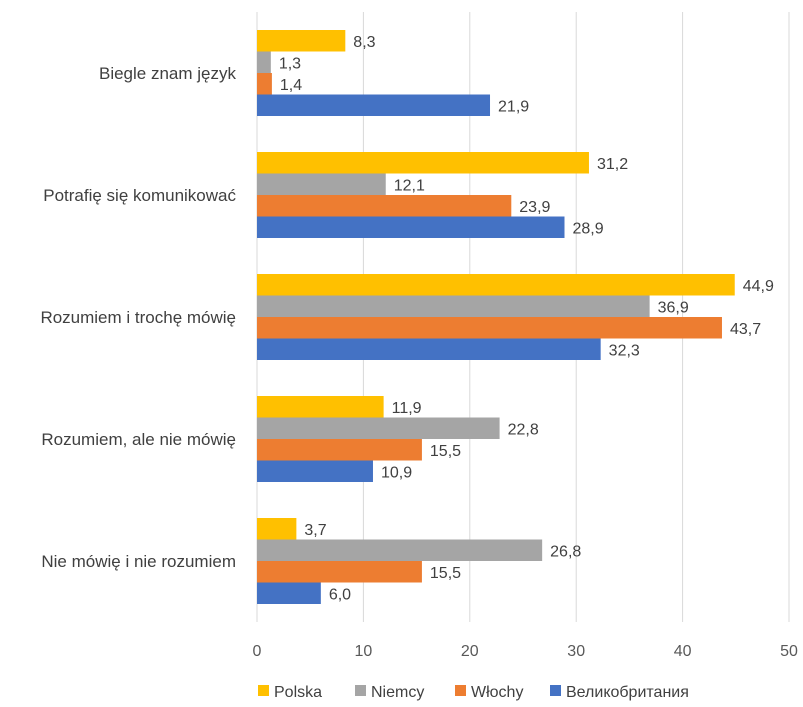  Describe the element at coordinates (565, 551) in the screenshot. I see `data-label: 26,8` at that location.